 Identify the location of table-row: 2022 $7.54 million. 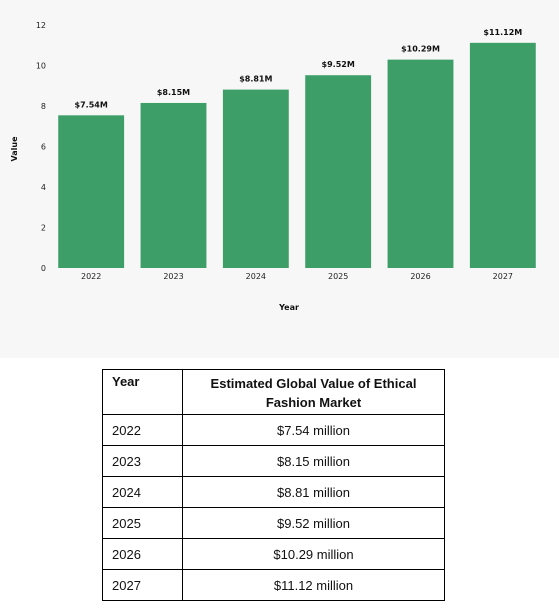
(273, 430).